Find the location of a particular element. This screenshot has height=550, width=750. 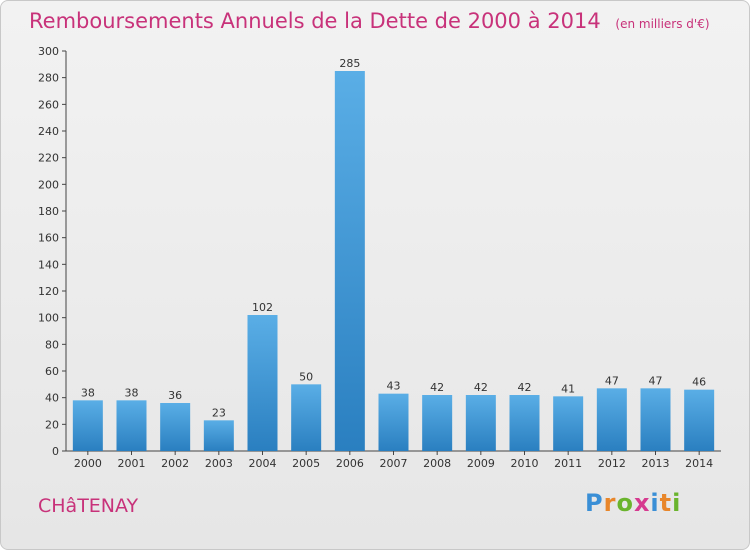

value-label-2013: 47 is located at coordinates (656, 380).